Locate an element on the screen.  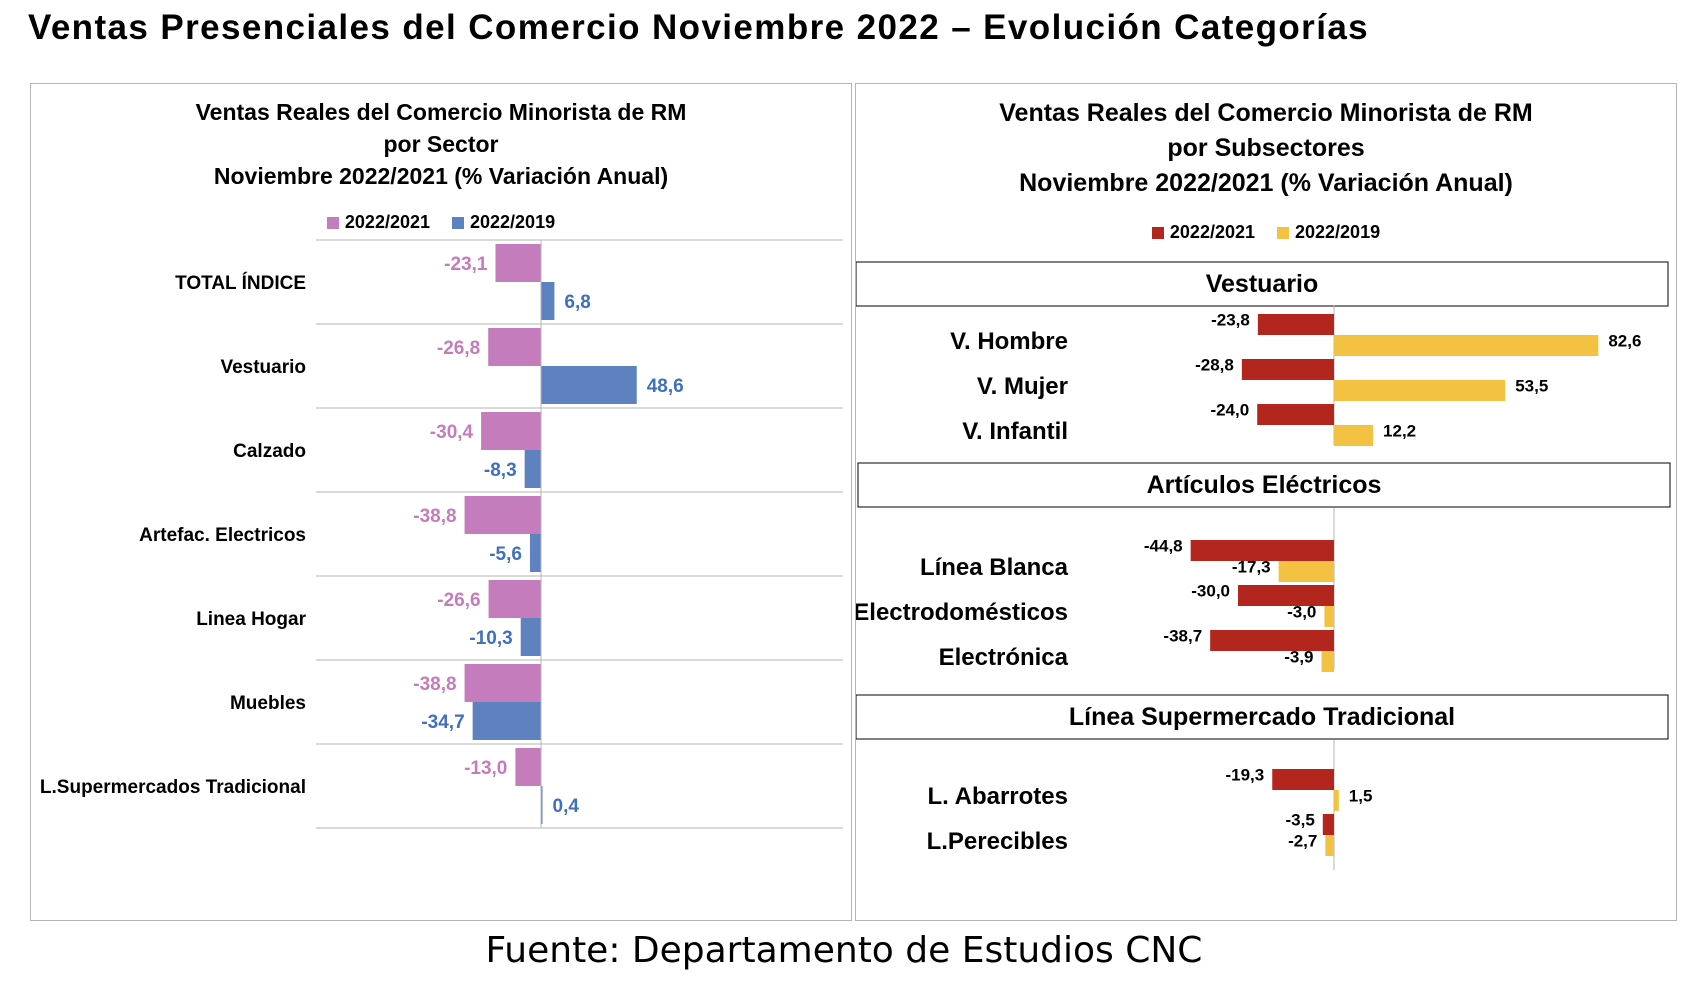
legend-swatch-2022-2019 is located at coordinates (458, 222).